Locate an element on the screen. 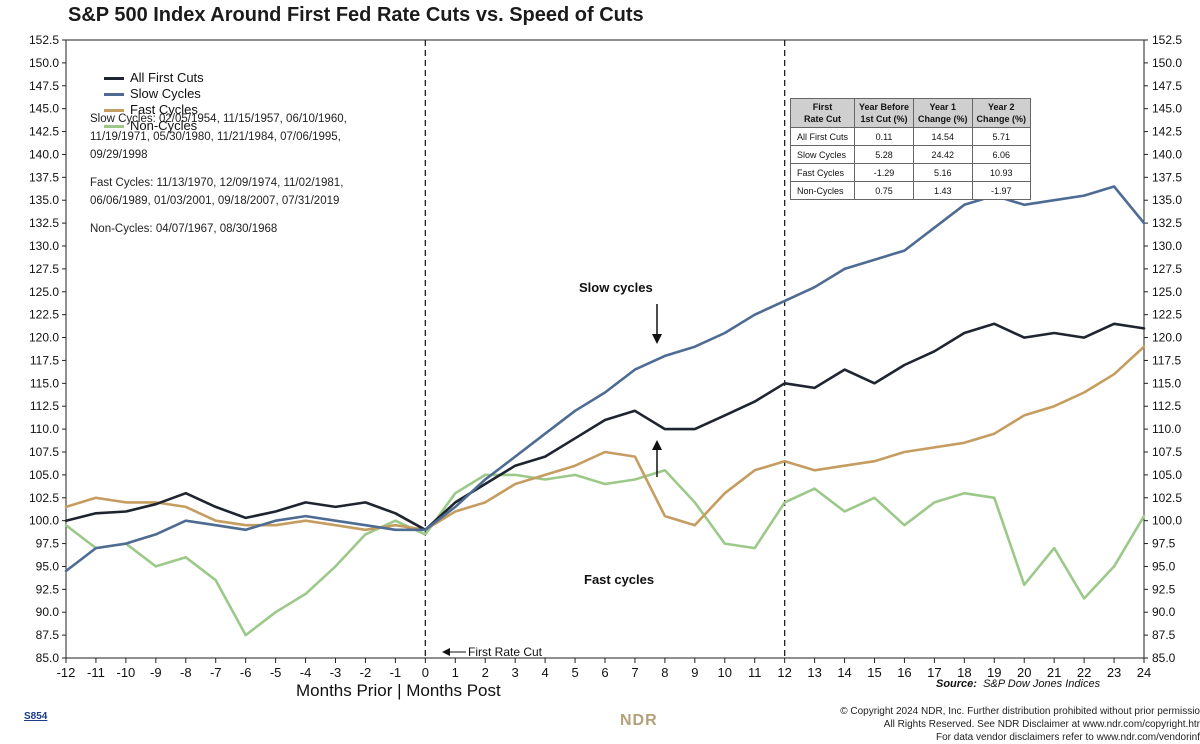 The height and width of the screenshot is (744, 1200). y-tick-label-right: 142.5 is located at coordinates (1167, 132).